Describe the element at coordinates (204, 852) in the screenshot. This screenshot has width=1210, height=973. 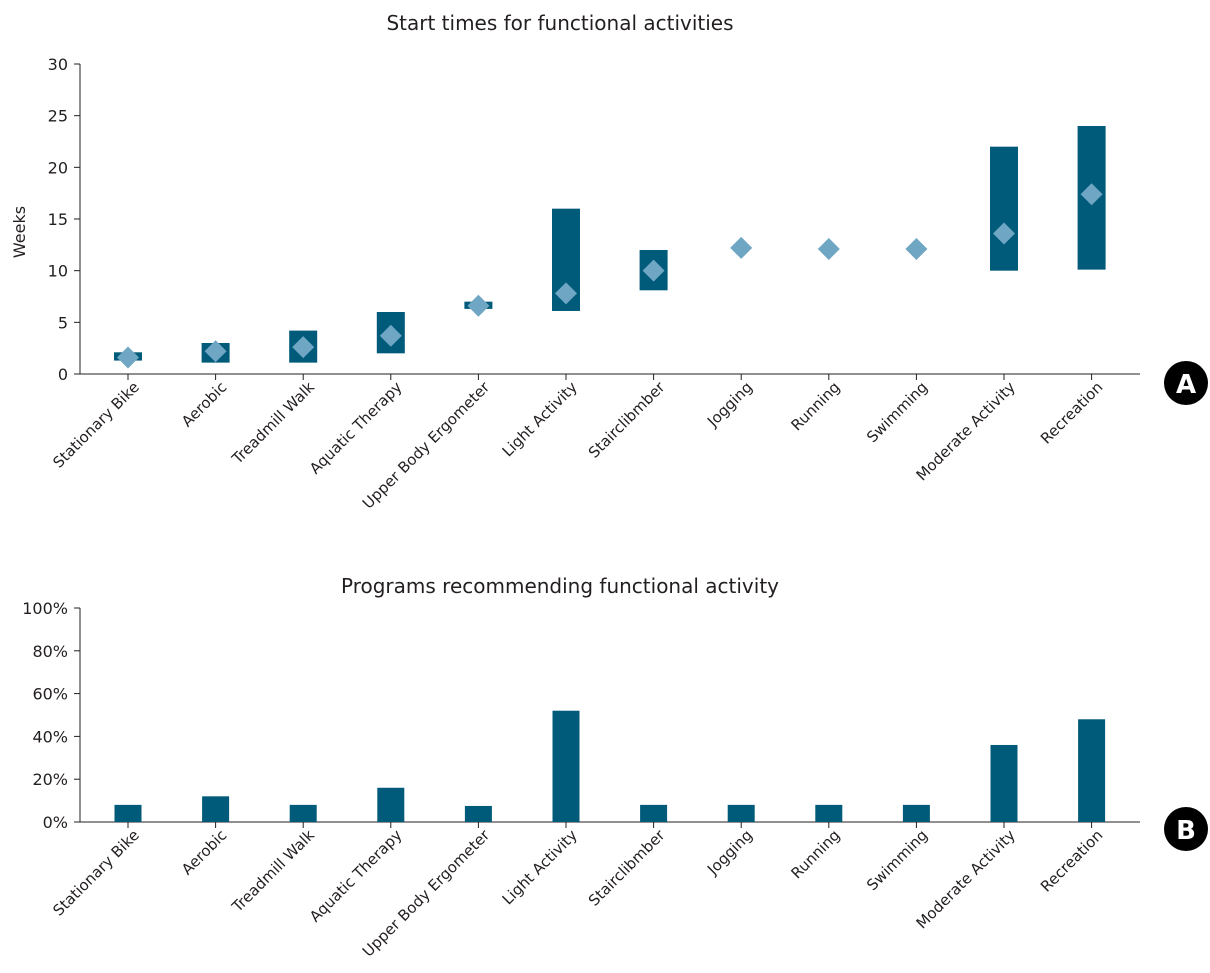
I see `chart-b-x-tick-label: Aerobic` at that location.